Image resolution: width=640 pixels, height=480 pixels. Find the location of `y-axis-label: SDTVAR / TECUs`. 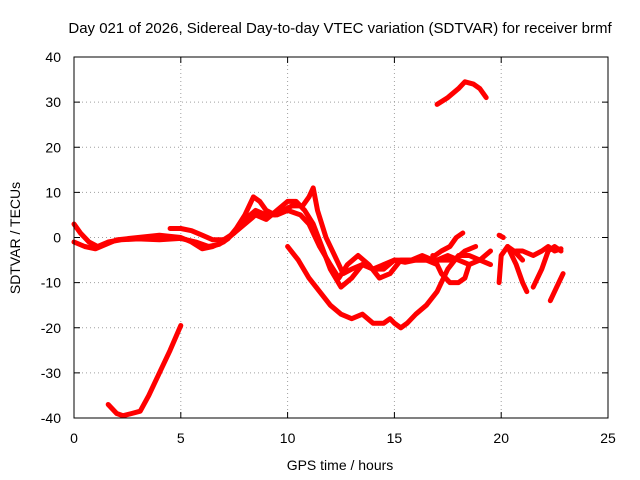

y-axis-label: SDTVAR / TECUs is located at coordinates (15, 238).